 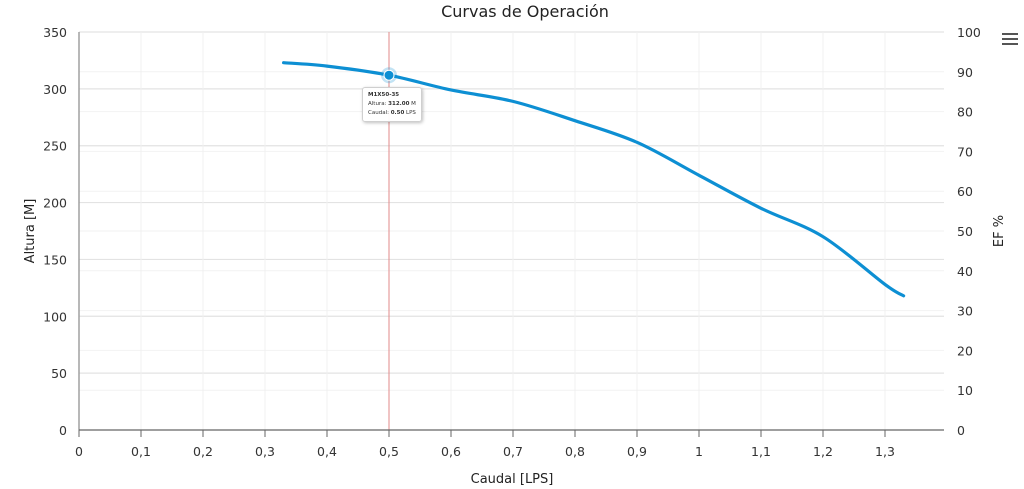 What do you see at coordinates (411, 113) in the screenshot?
I see `tooltip-caudal-unit: LPS` at bounding box center [411, 113].